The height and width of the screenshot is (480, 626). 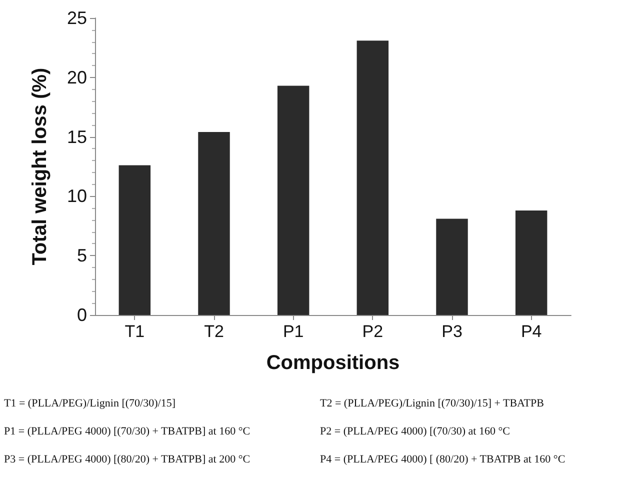 I want to click on text: P3 = (PLLA/PEG 4000) [(80/20) + TBATPB] at 200 °C, so click(x=127, y=460).